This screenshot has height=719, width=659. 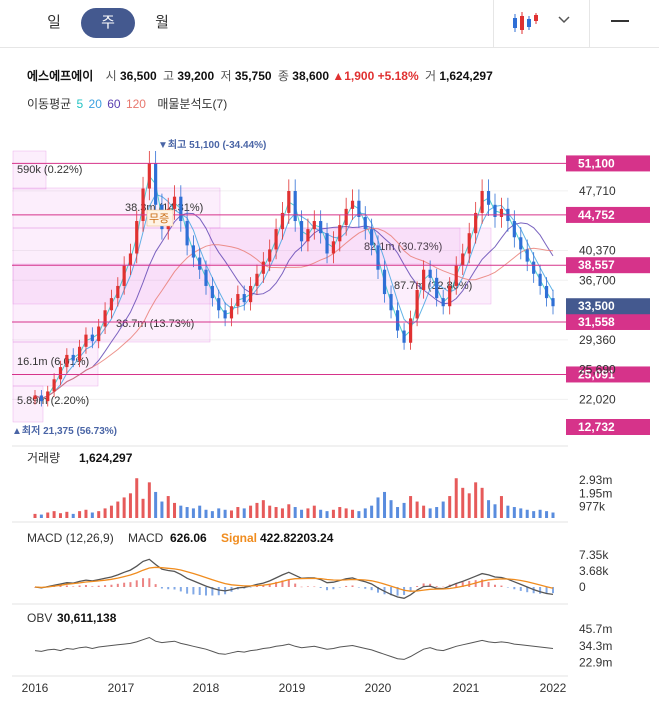 I want to click on price-tick-label: 22,020, so click(x=597, y=399).